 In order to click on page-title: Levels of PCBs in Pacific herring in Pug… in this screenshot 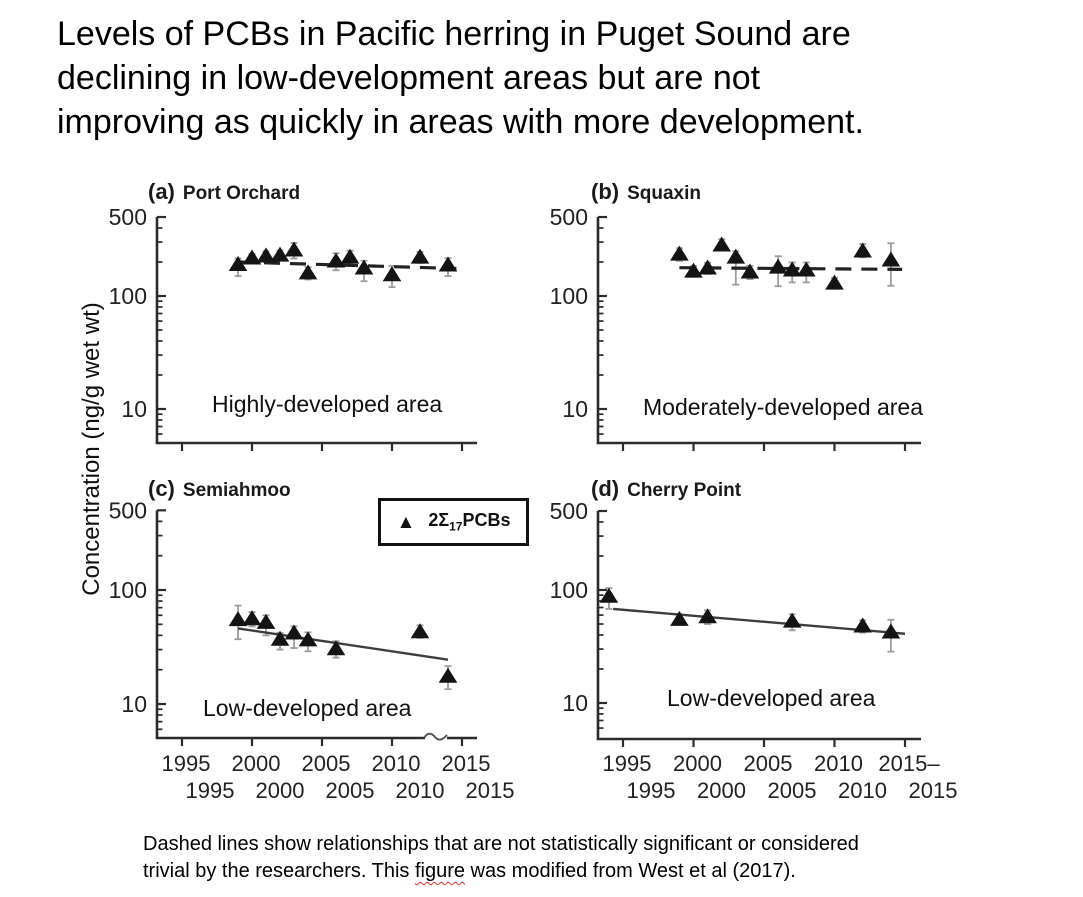, I will do `click(547, 78)`.